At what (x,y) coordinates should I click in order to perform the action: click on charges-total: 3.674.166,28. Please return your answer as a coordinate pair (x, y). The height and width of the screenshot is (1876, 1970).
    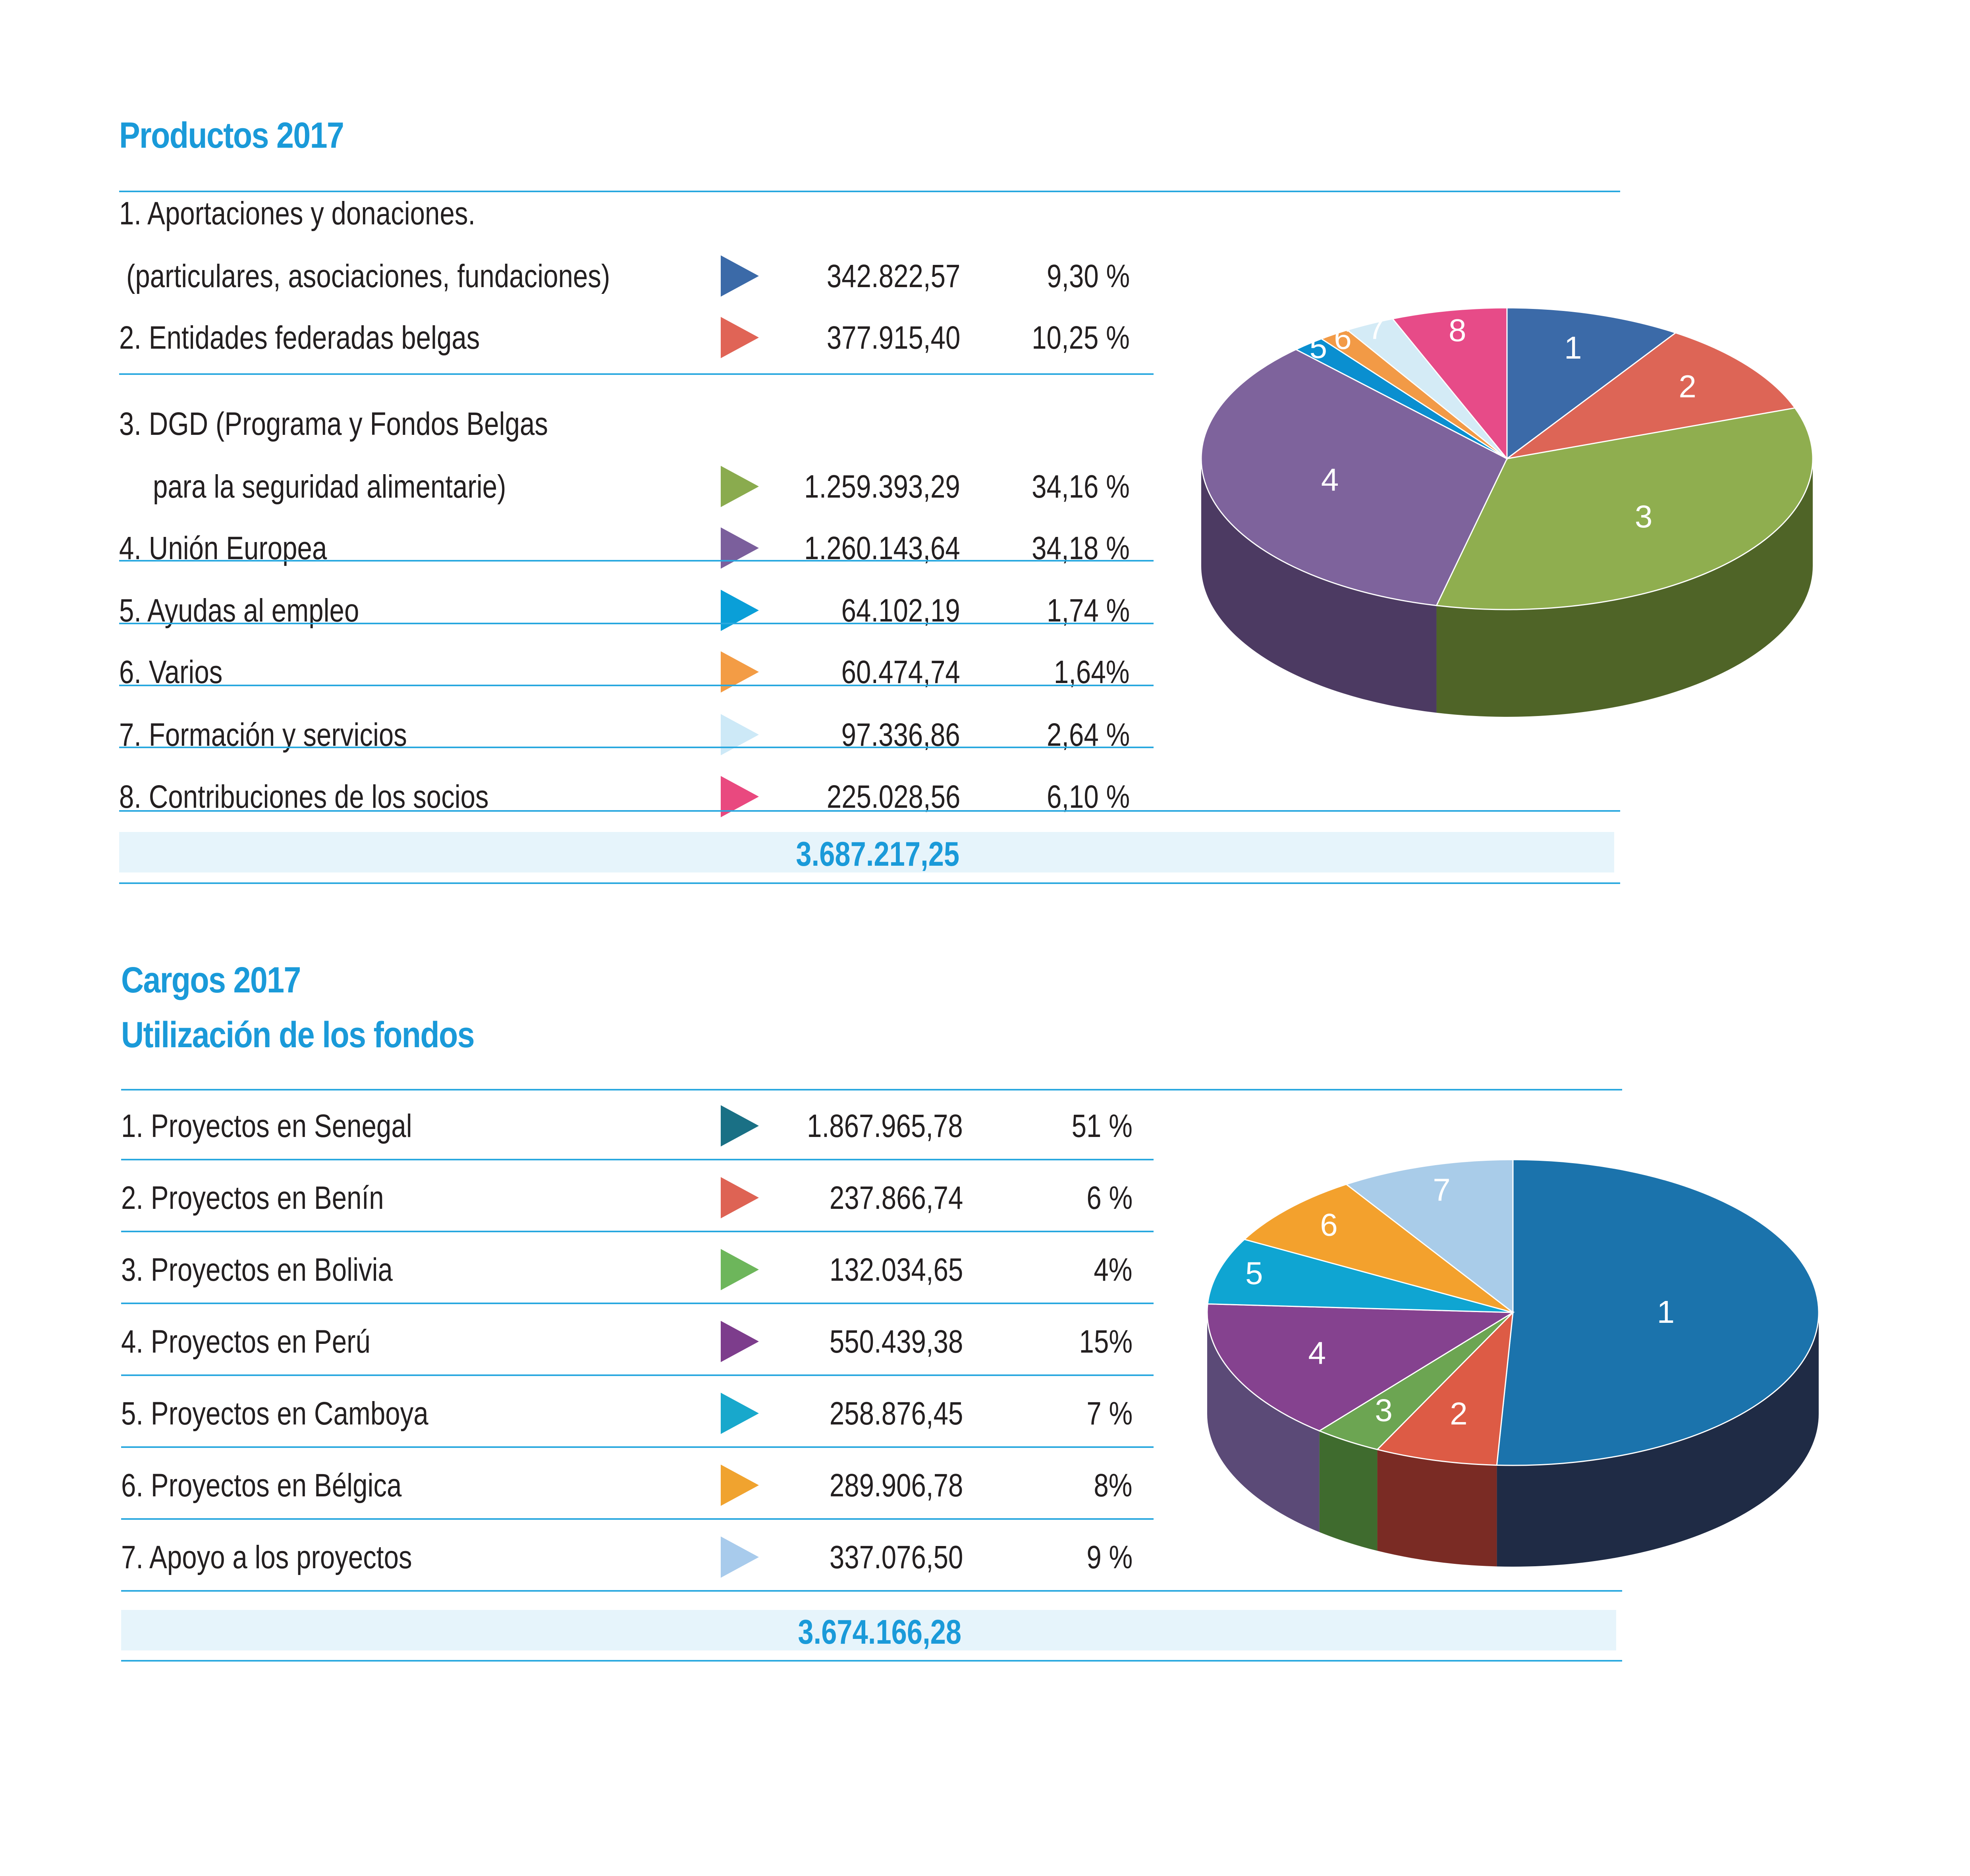
    Looking at the image, I should click on (879, 1632).